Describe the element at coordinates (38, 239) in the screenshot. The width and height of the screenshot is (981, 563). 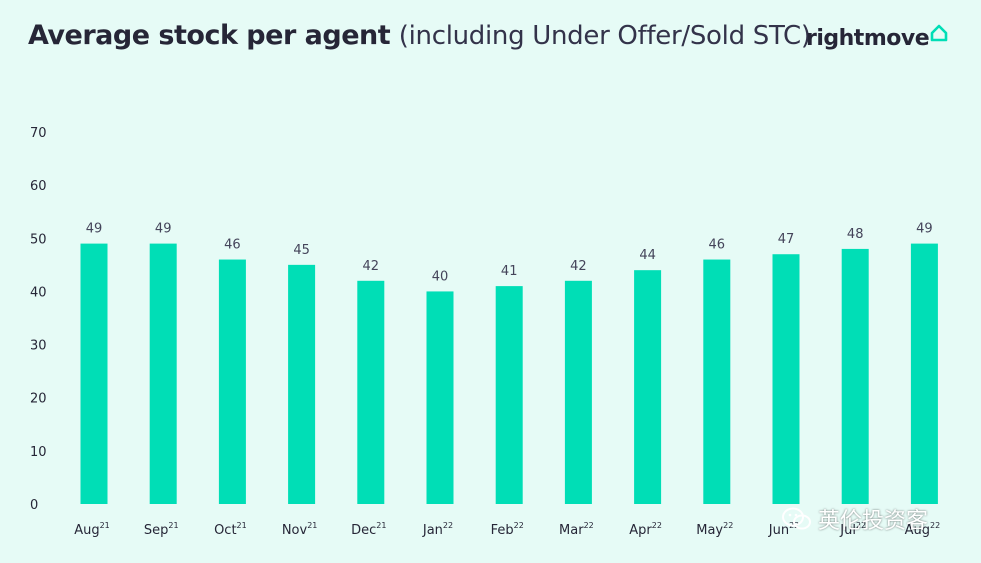
I see `y-tick-label: 50` at that location.